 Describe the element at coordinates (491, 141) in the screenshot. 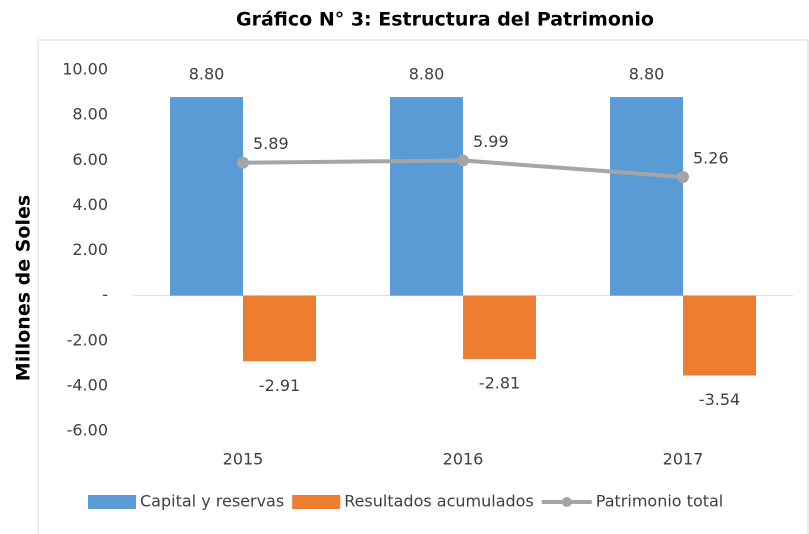

I see `data-label: 5.99` at that location.